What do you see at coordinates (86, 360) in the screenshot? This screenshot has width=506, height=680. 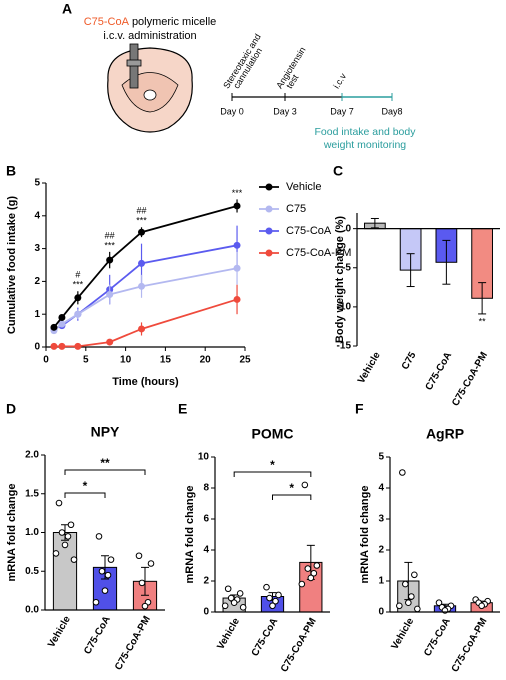 I see `x-tick-label: 5` at bounding box center [86, 360].